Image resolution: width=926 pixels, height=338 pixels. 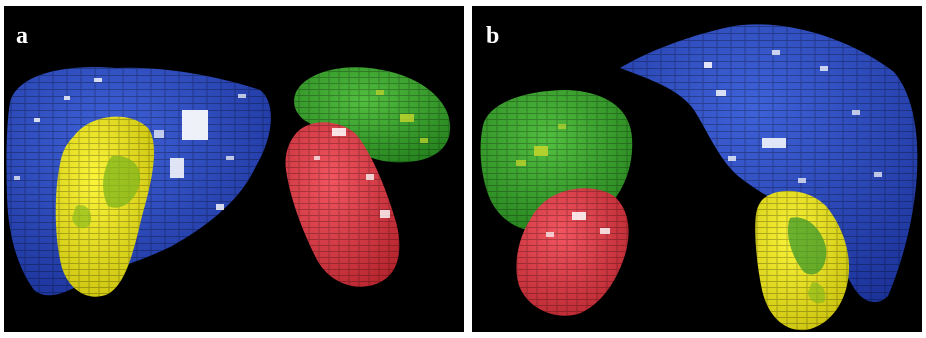 What do you see at coordinates (22, 36) in the screenshot?
I see `panel-label-a: a` at bounding box center [22, 36].